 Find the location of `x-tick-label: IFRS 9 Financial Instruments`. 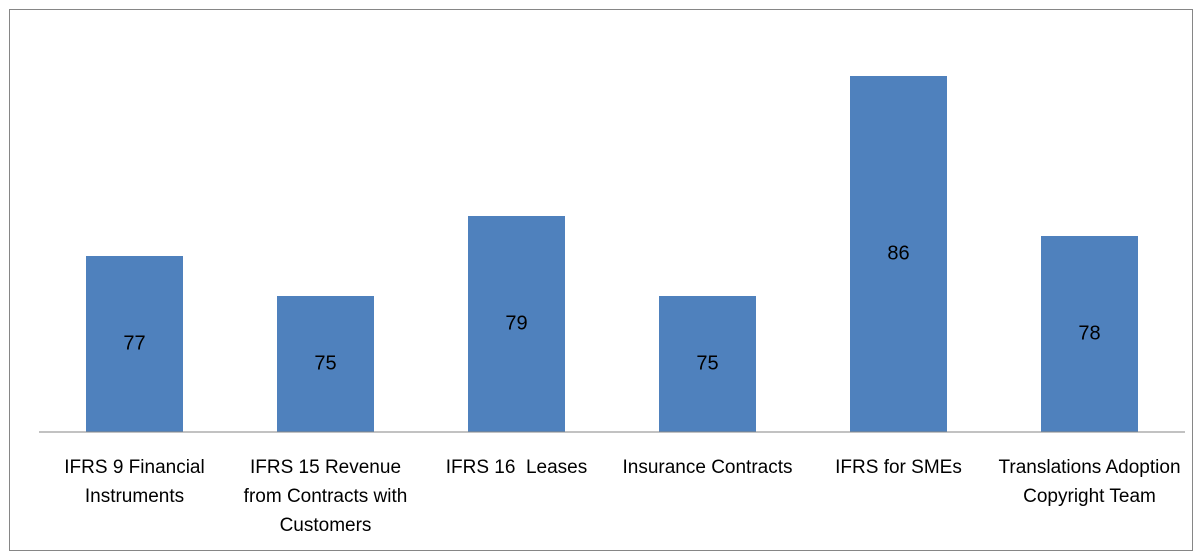

x-tick-label: IFRS 9 Financial Instruments is located at coordinates (137, 482).